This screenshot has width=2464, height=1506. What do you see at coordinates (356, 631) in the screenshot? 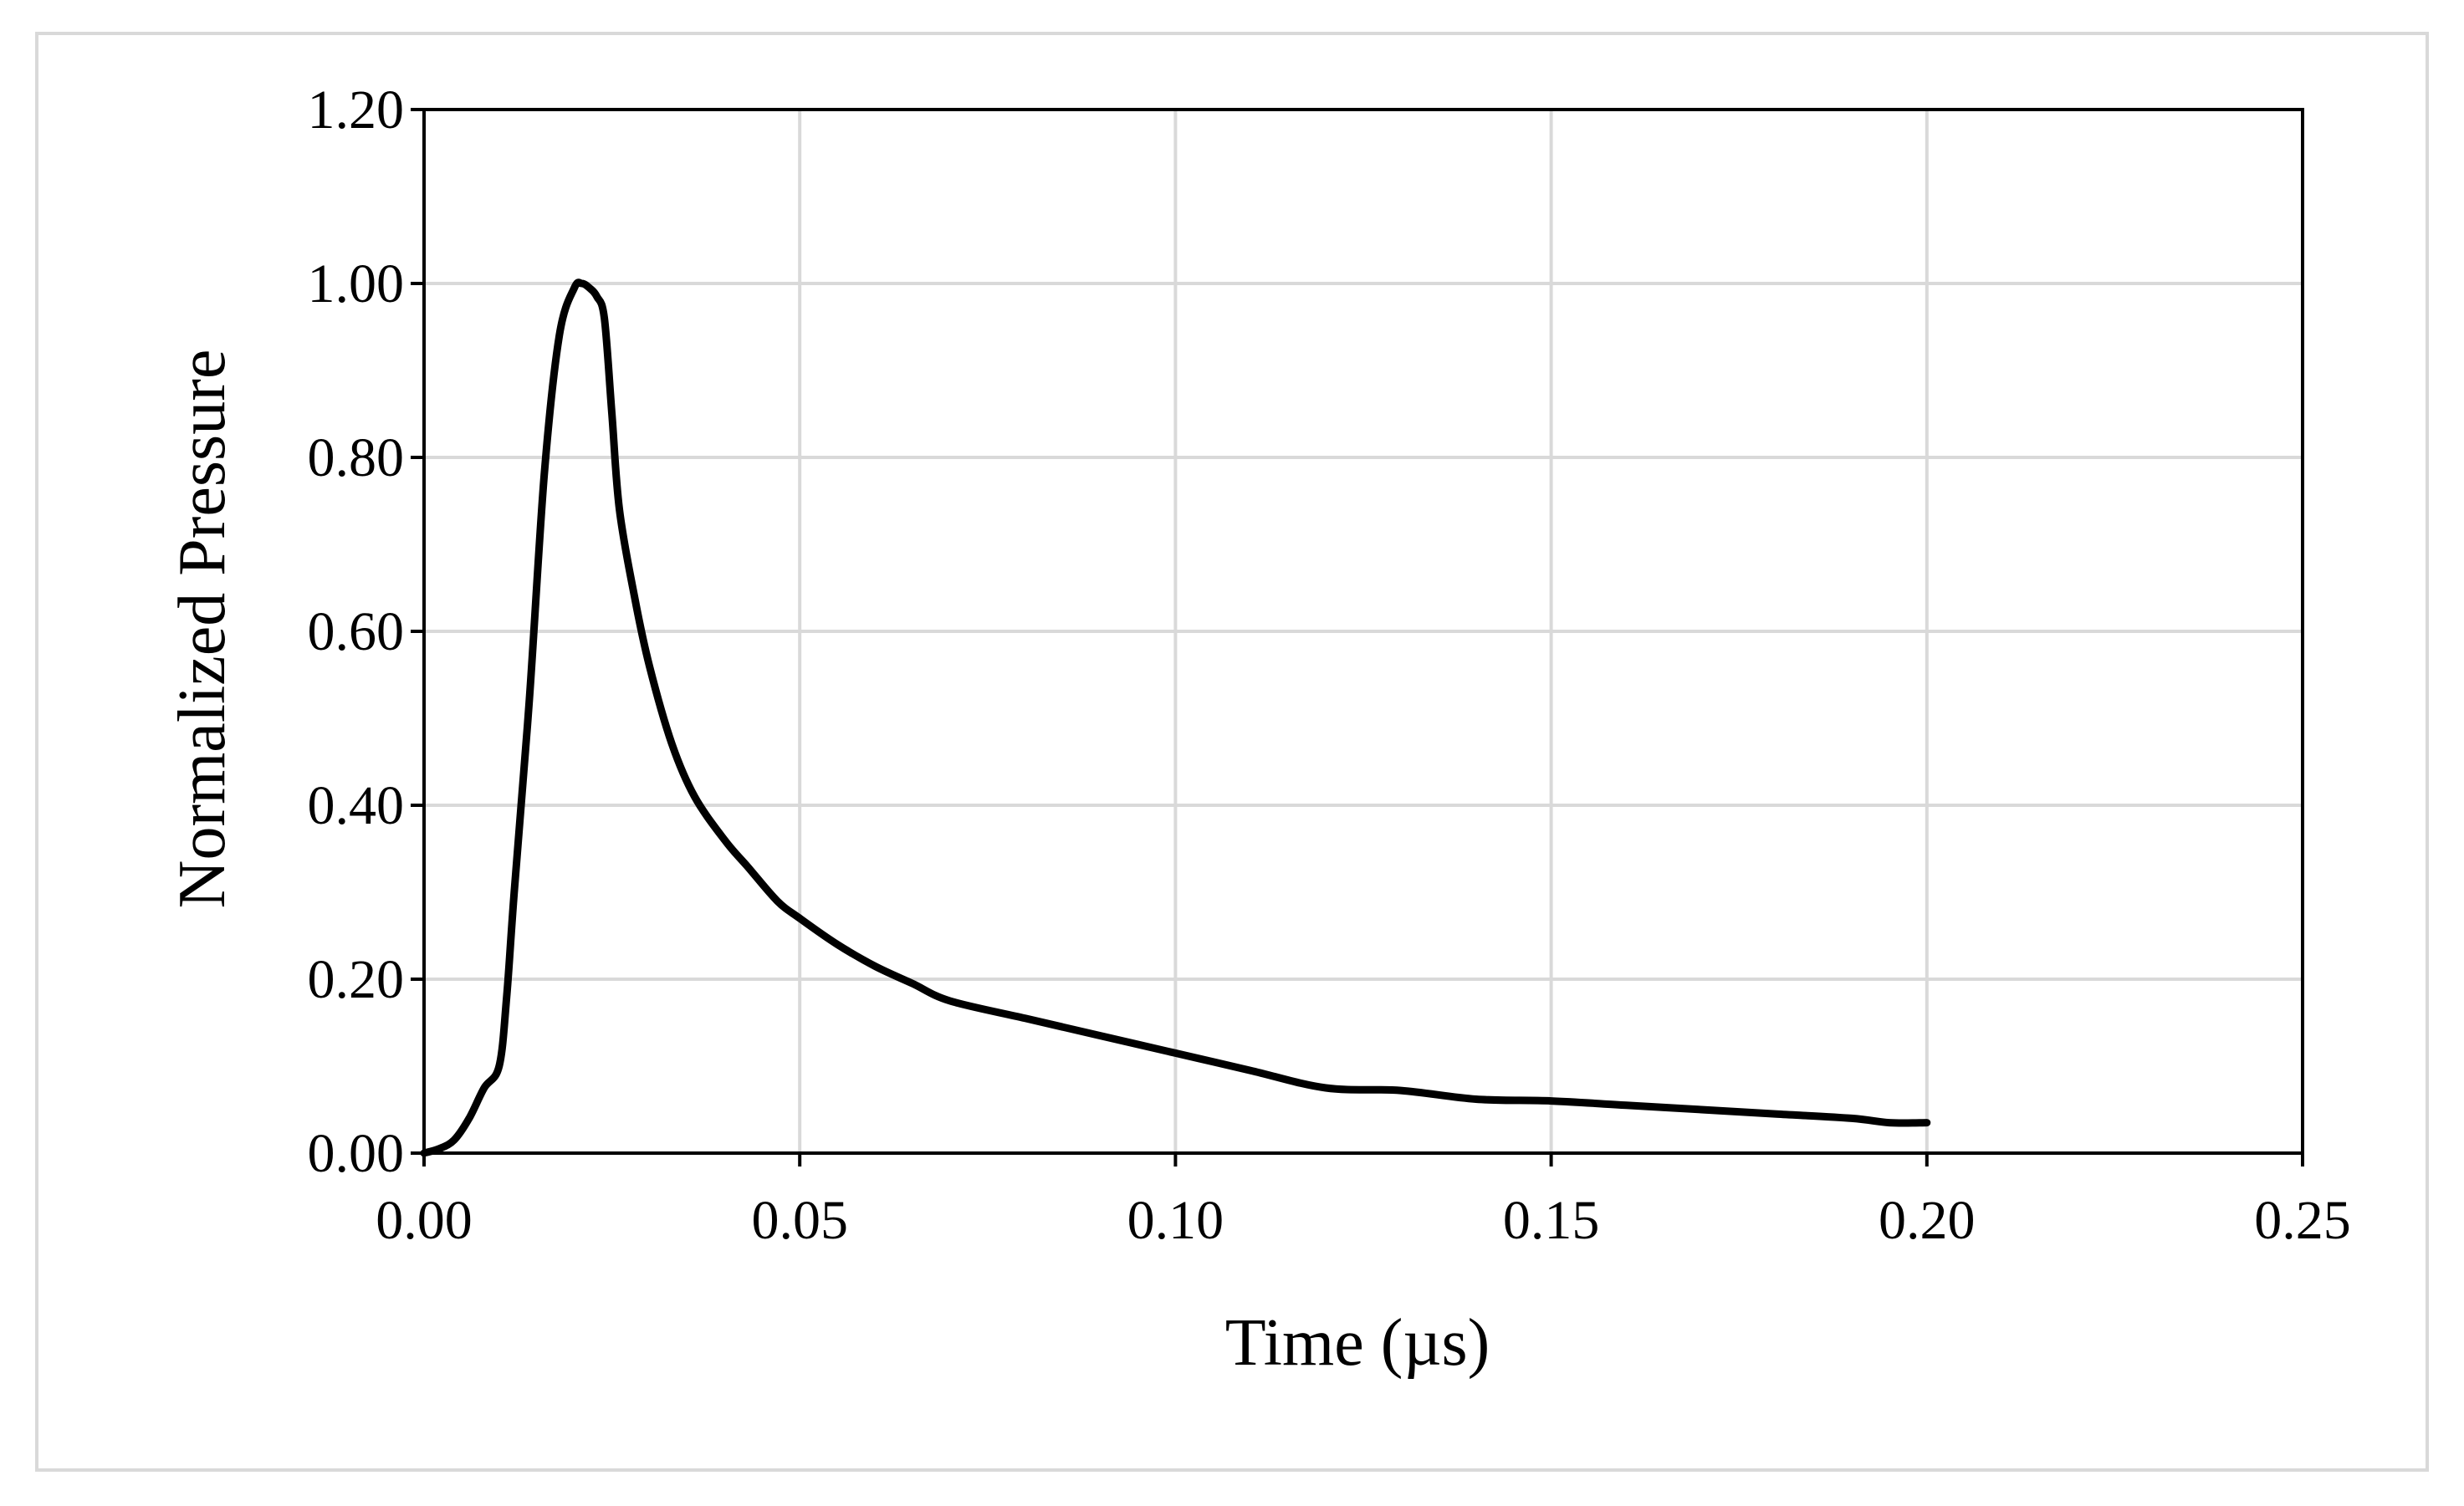
I see `y-tick-label: 0.60` at bounding box center [356, 631].